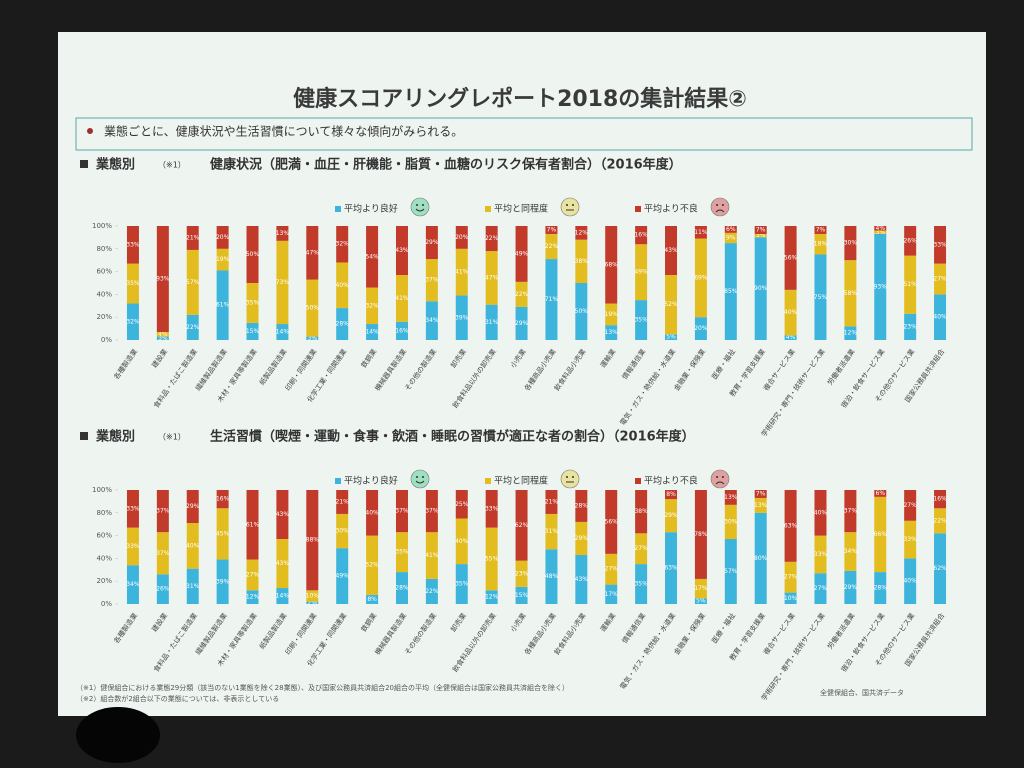  I want to click on y-tick-label: 100%, so click(102, 226).